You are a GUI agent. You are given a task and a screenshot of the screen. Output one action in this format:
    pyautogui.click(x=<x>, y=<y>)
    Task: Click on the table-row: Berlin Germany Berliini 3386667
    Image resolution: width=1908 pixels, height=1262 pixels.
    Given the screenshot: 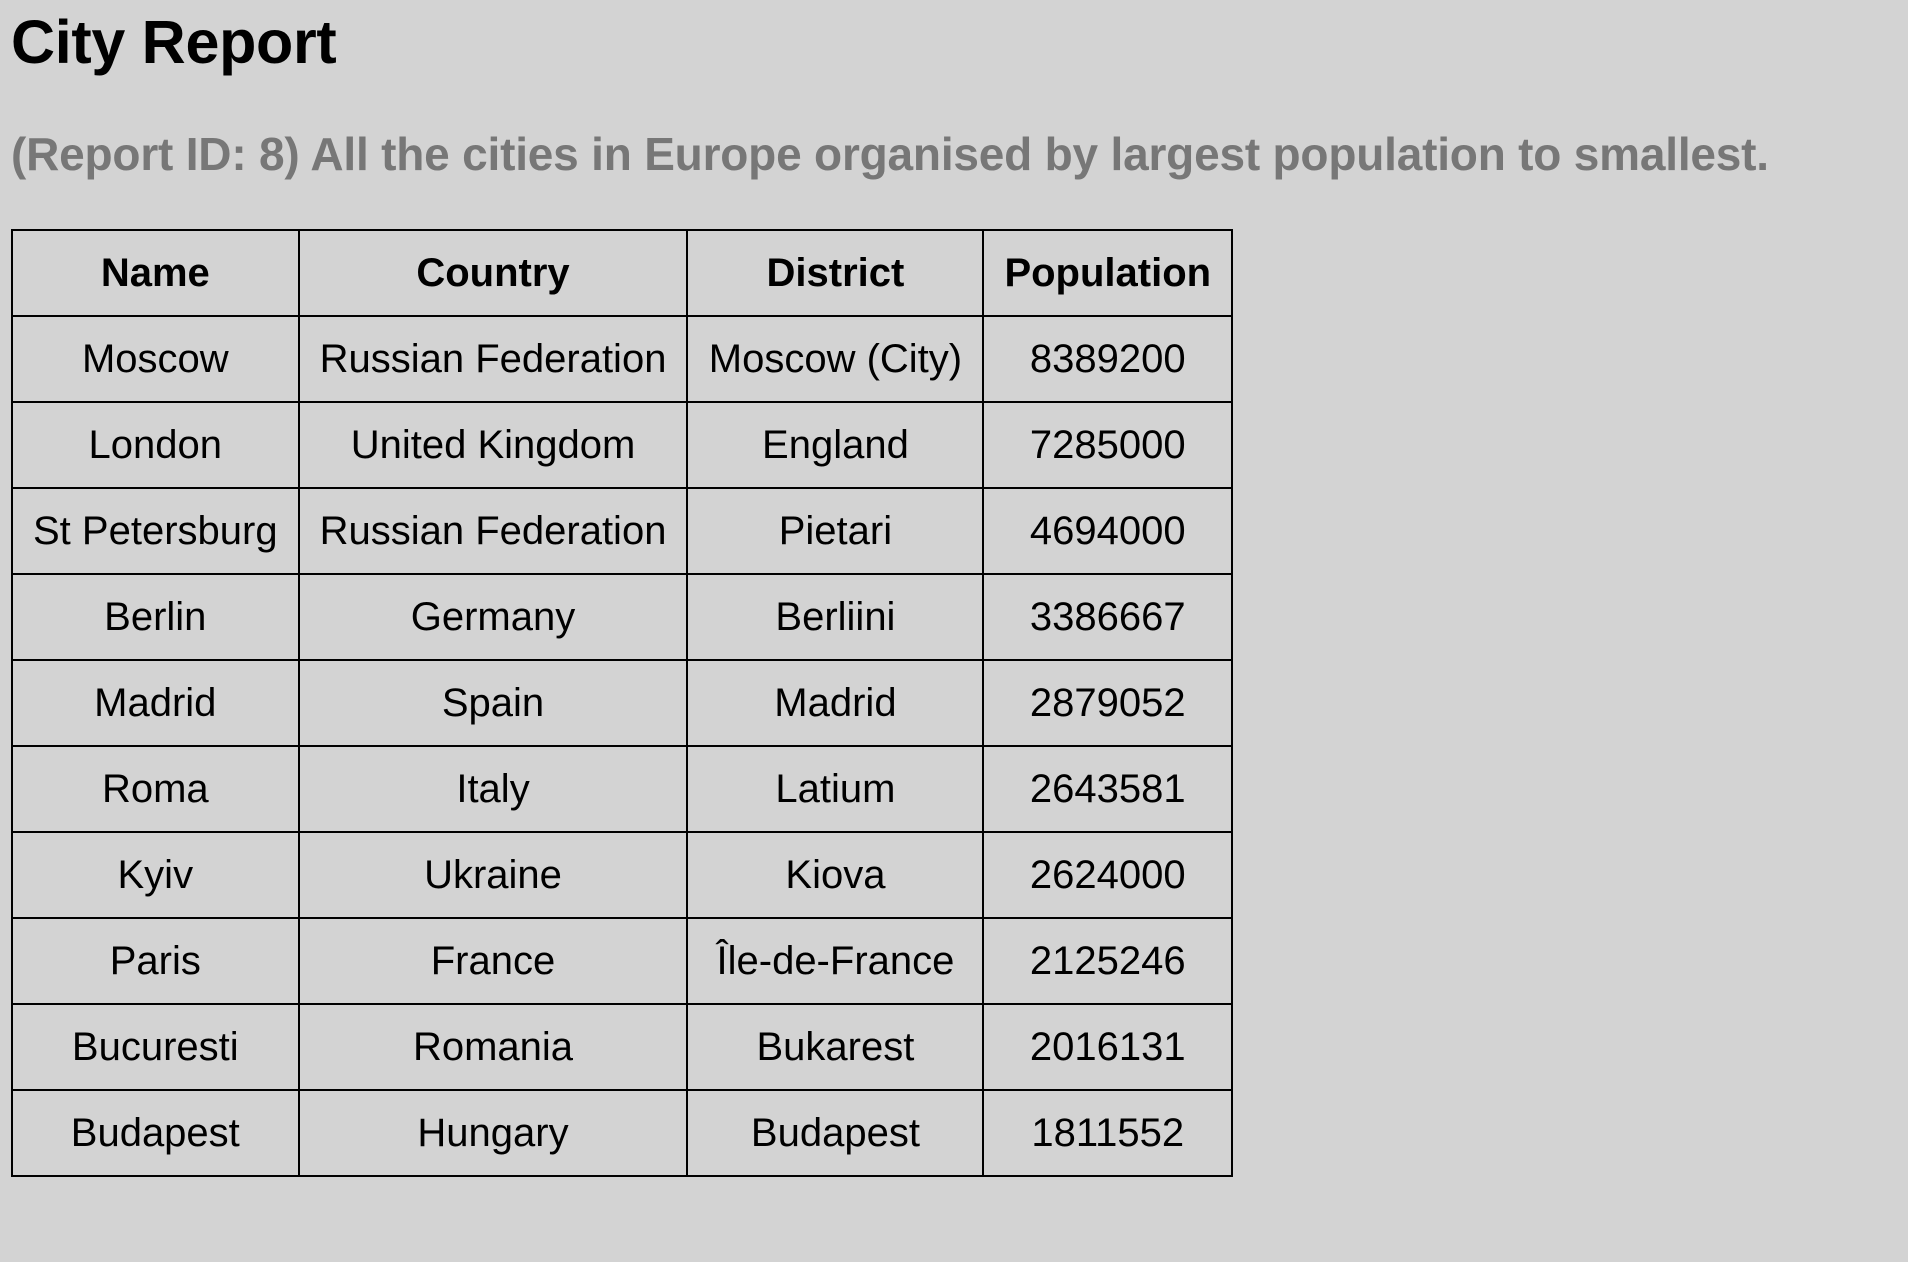 What is the action you would take?
    pyautogui.click(x=622, y=617)
    